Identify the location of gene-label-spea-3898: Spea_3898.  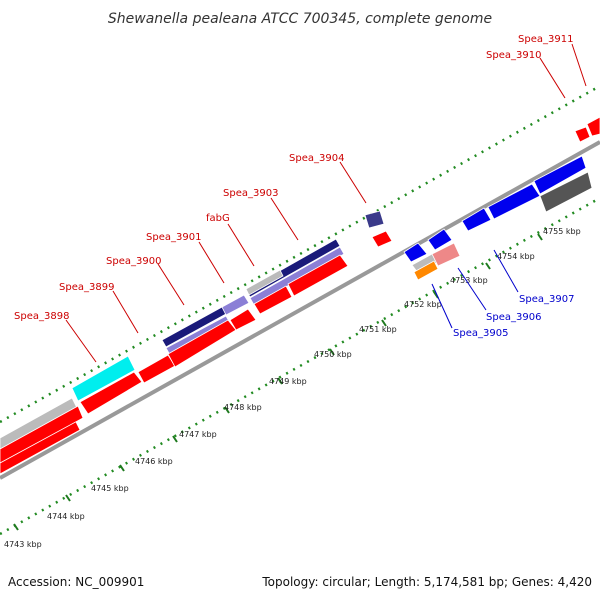
(41, 316).